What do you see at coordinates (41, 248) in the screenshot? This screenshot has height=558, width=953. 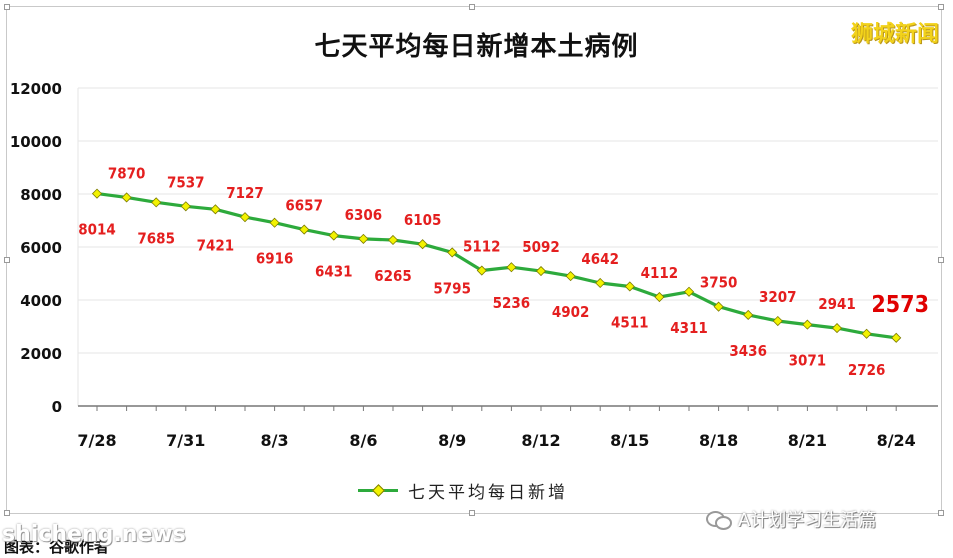 I see `y-tick-label: 6000` at bounding box center [41, 248].